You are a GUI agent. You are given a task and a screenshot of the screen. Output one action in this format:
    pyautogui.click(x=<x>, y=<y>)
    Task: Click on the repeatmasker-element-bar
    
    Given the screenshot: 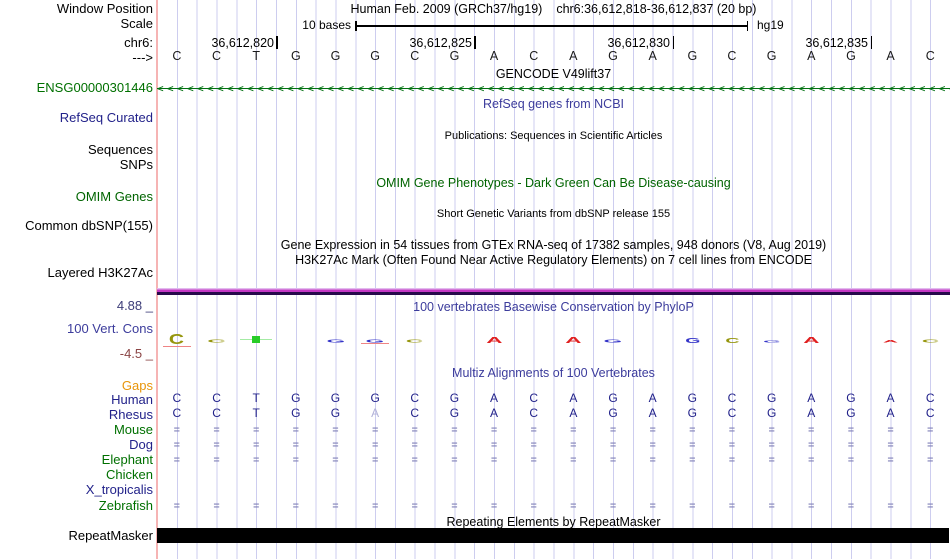 What is the action you would take?
    pyautogui.click(x=553, y=535)
    